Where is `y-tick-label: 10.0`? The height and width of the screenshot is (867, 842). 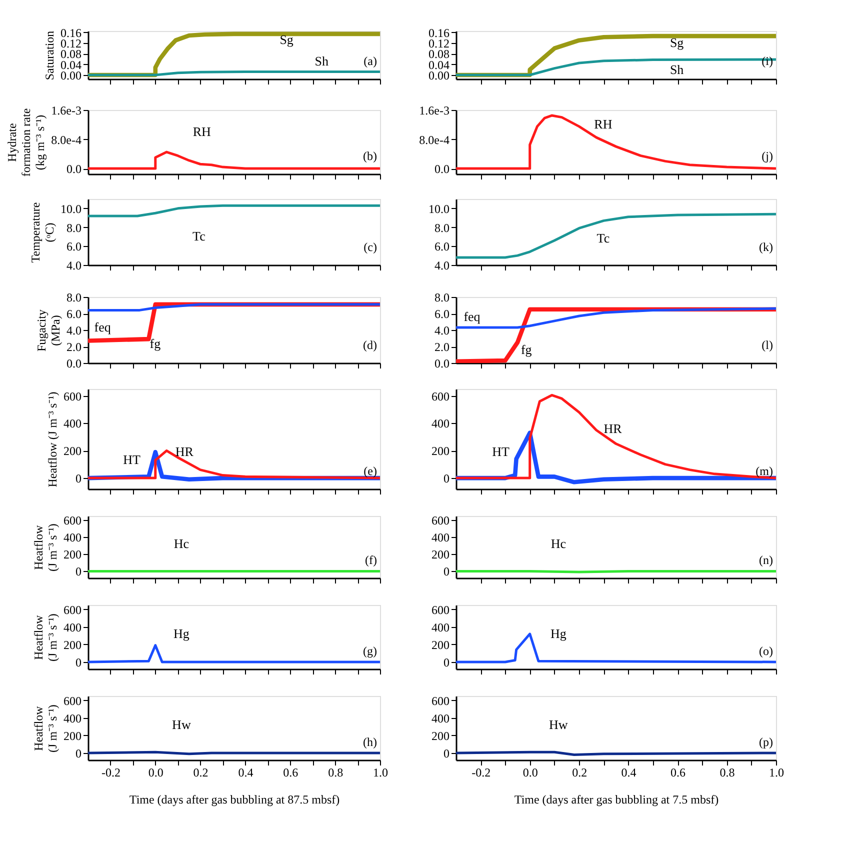 y-tick-label: 10.0 is located at coordinates (439, 209).